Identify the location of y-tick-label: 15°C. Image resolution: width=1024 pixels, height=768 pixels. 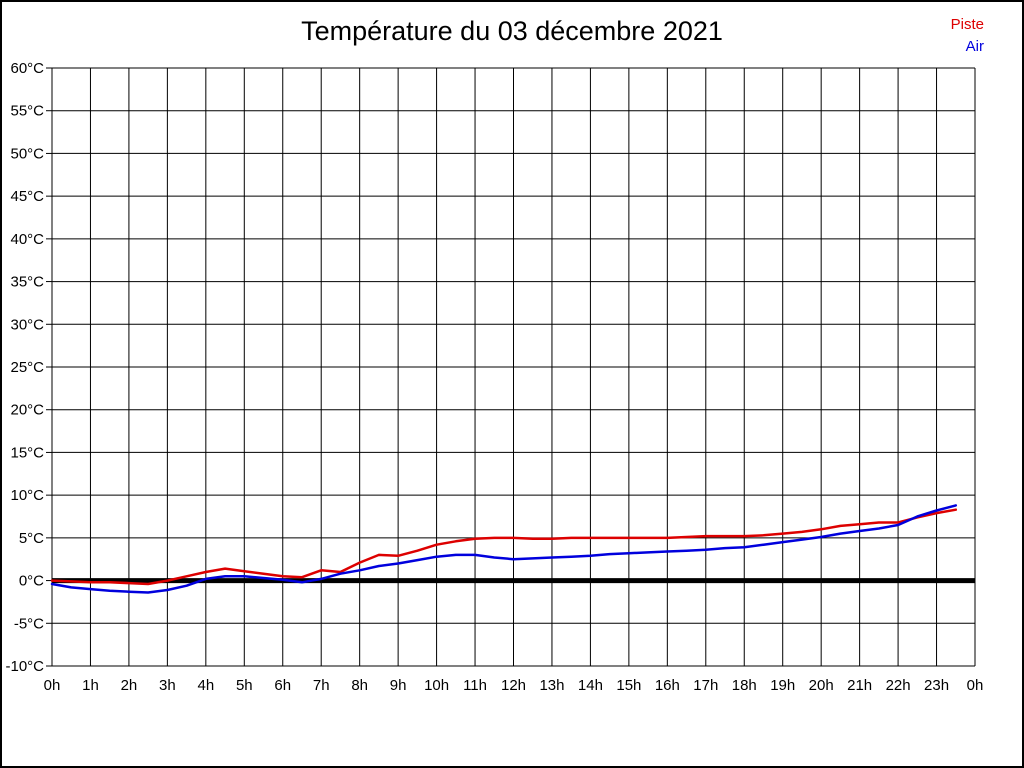
(27, 452).